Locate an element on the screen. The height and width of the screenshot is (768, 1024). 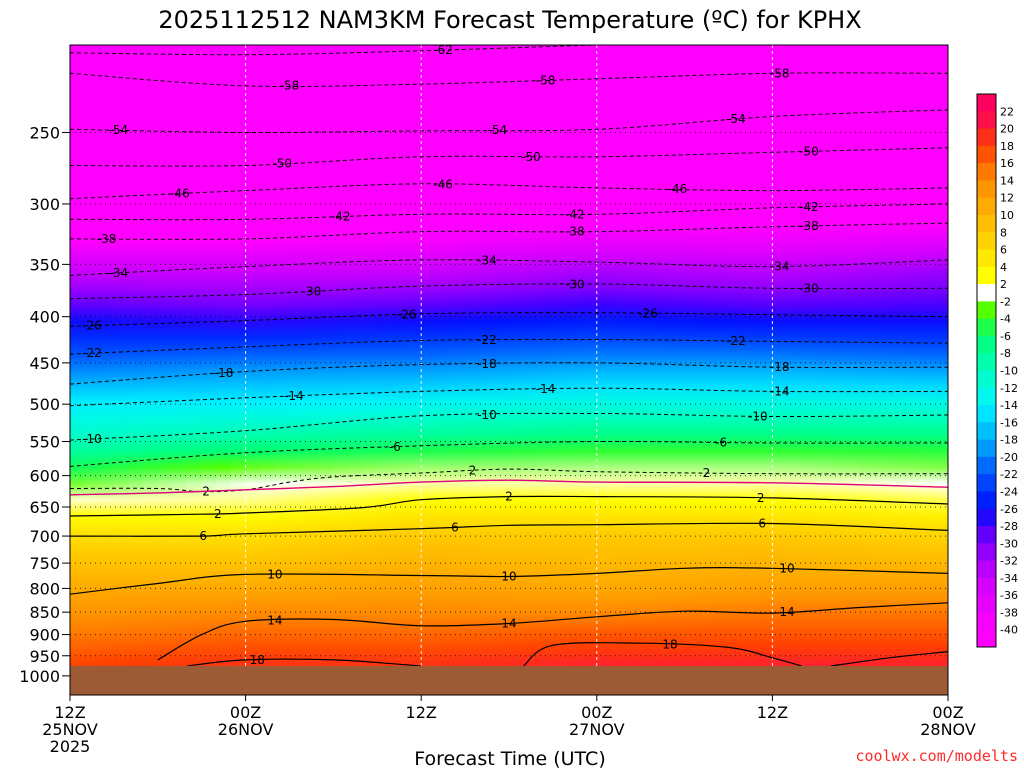
y-tick-label: 700 is located at coordinates (44, 536).